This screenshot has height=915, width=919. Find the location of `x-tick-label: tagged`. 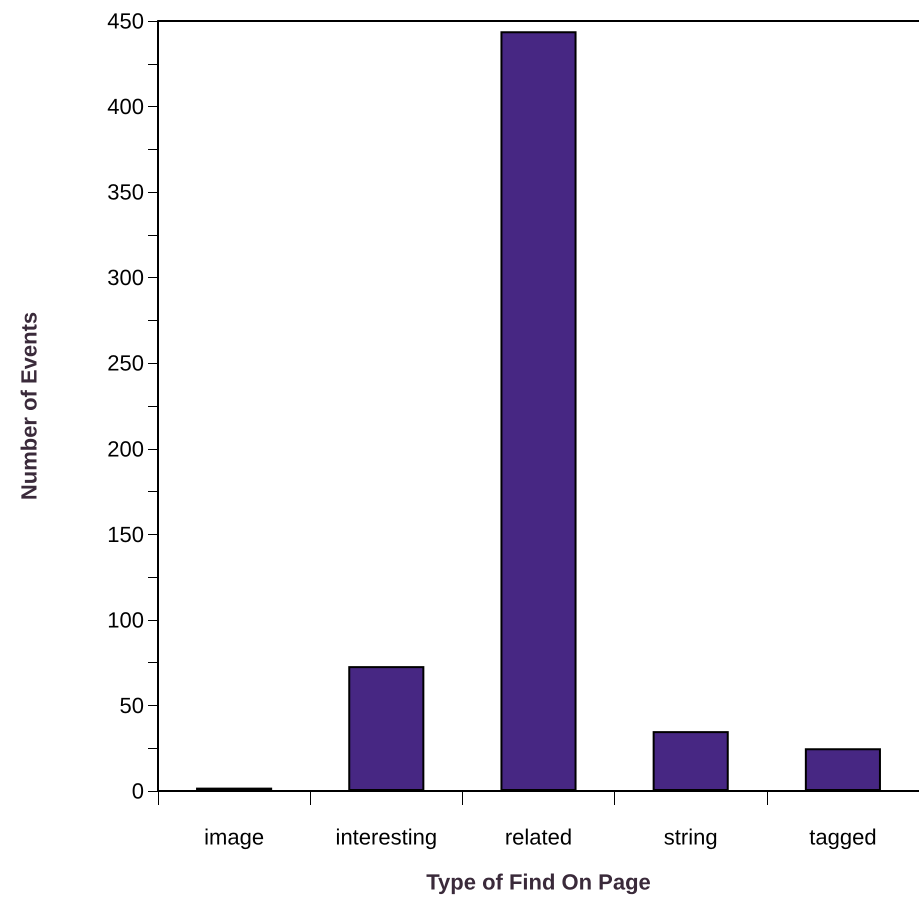

x-tick-label: tagged is located at coordinates (843, 837).